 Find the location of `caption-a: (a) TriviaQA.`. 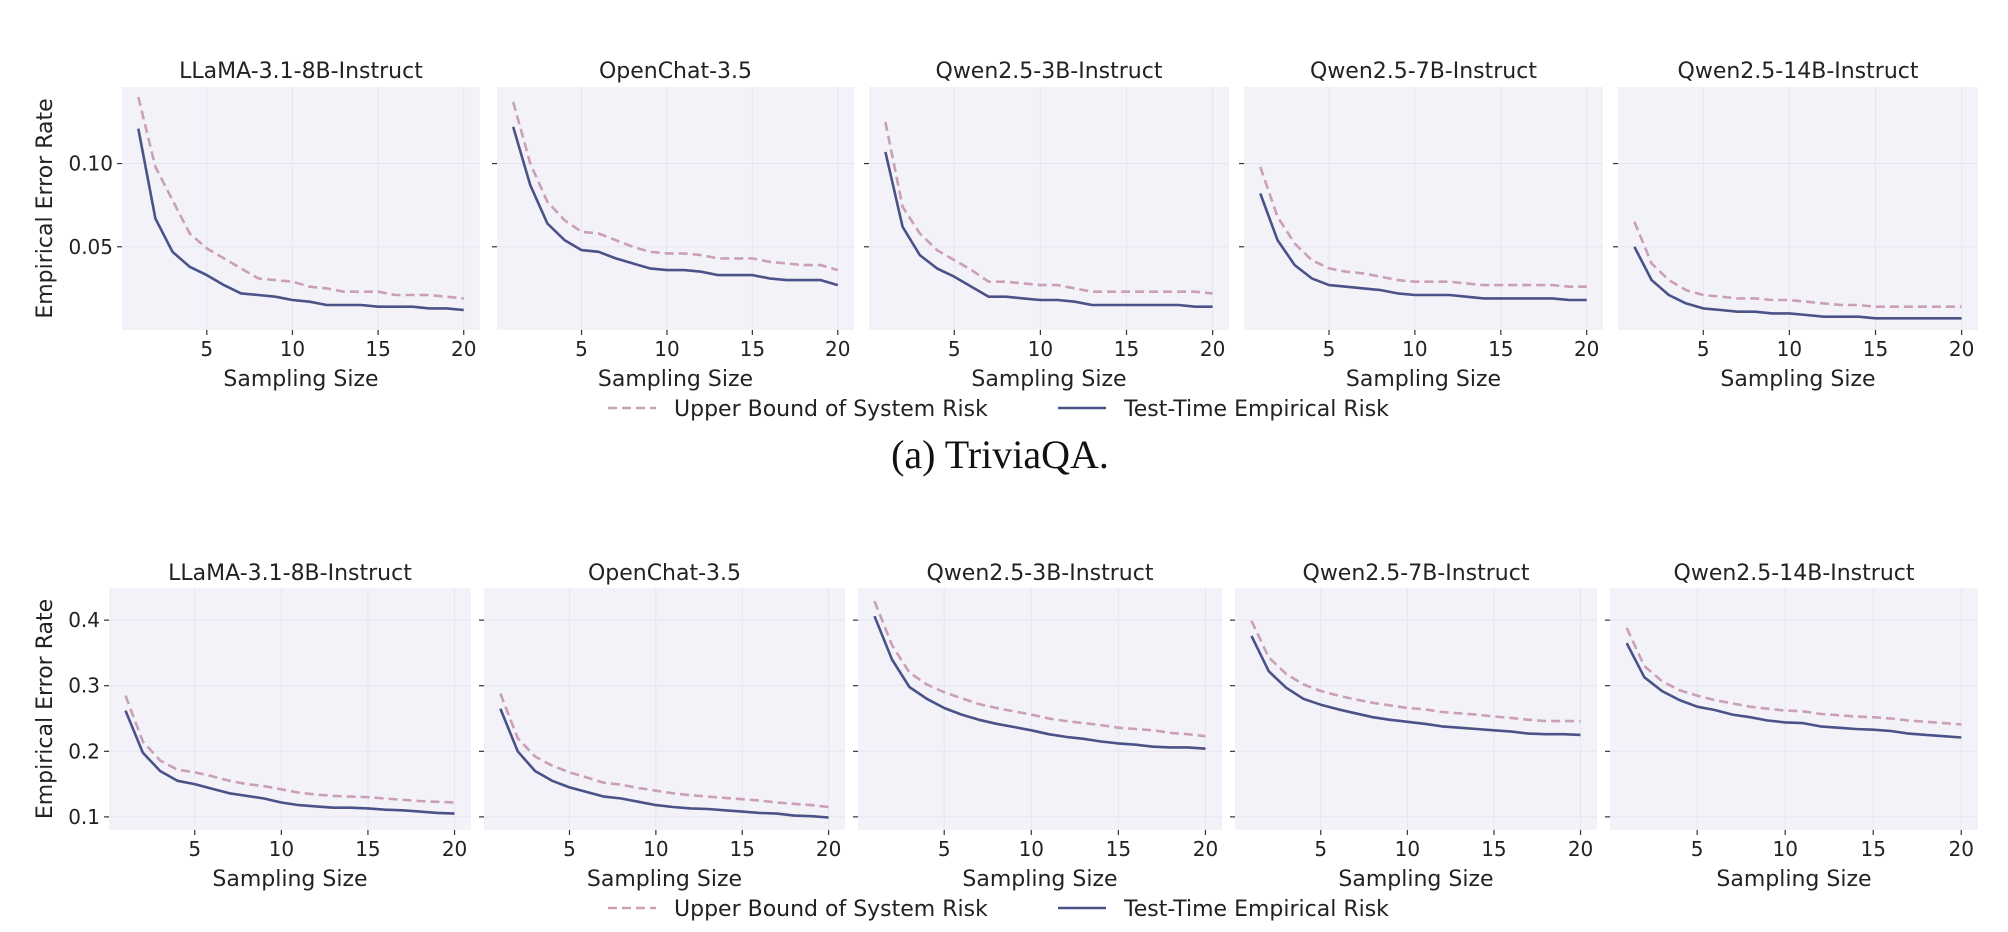

caption-a: (a) TriviaQA. is located at coordinates (1000, 454).